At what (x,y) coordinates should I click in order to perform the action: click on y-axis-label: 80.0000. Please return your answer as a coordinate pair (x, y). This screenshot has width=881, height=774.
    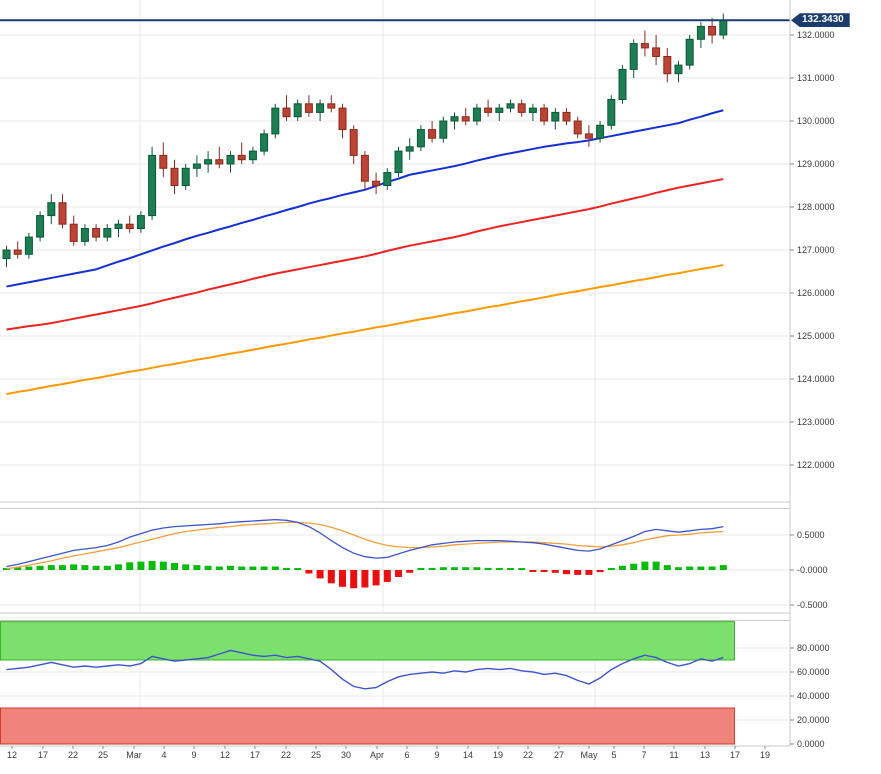
    Looking at the image, I should click on (813, 648).